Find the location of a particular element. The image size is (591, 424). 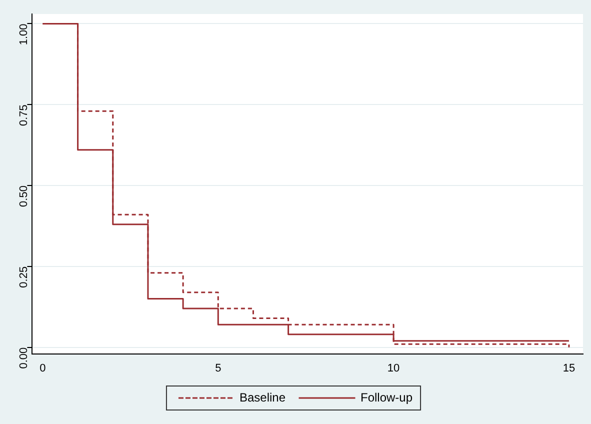

x-tick-label: 15 is located at coordinates (569, 368).